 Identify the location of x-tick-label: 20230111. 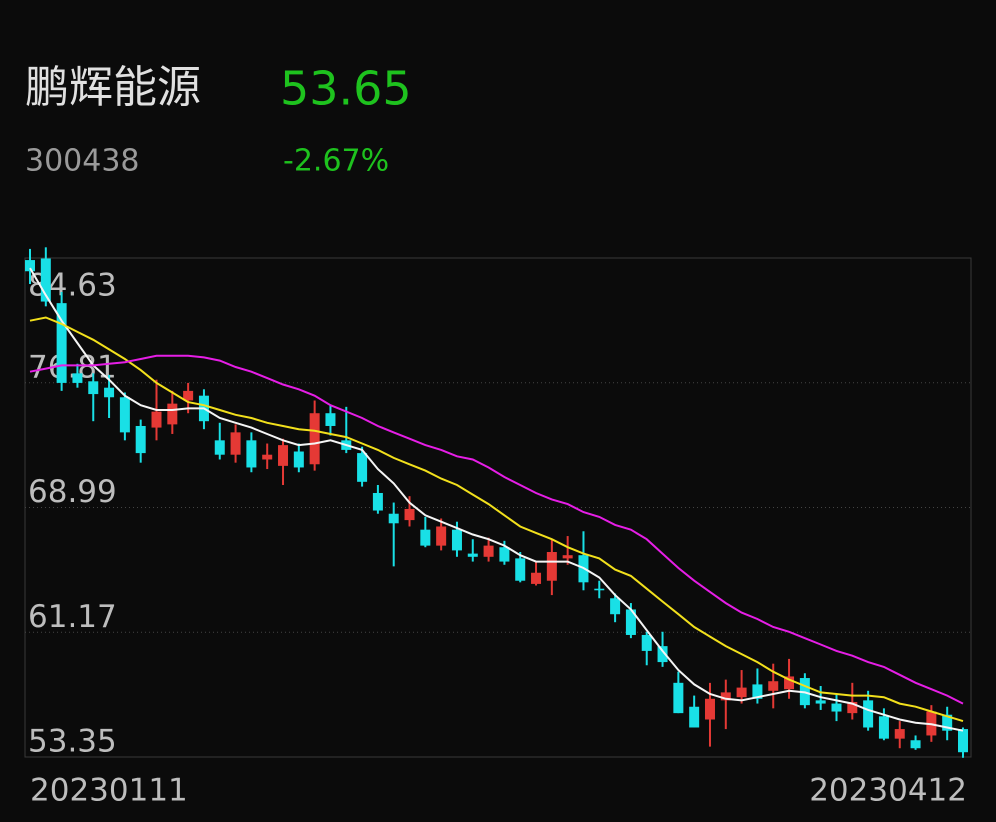
(109, 791).